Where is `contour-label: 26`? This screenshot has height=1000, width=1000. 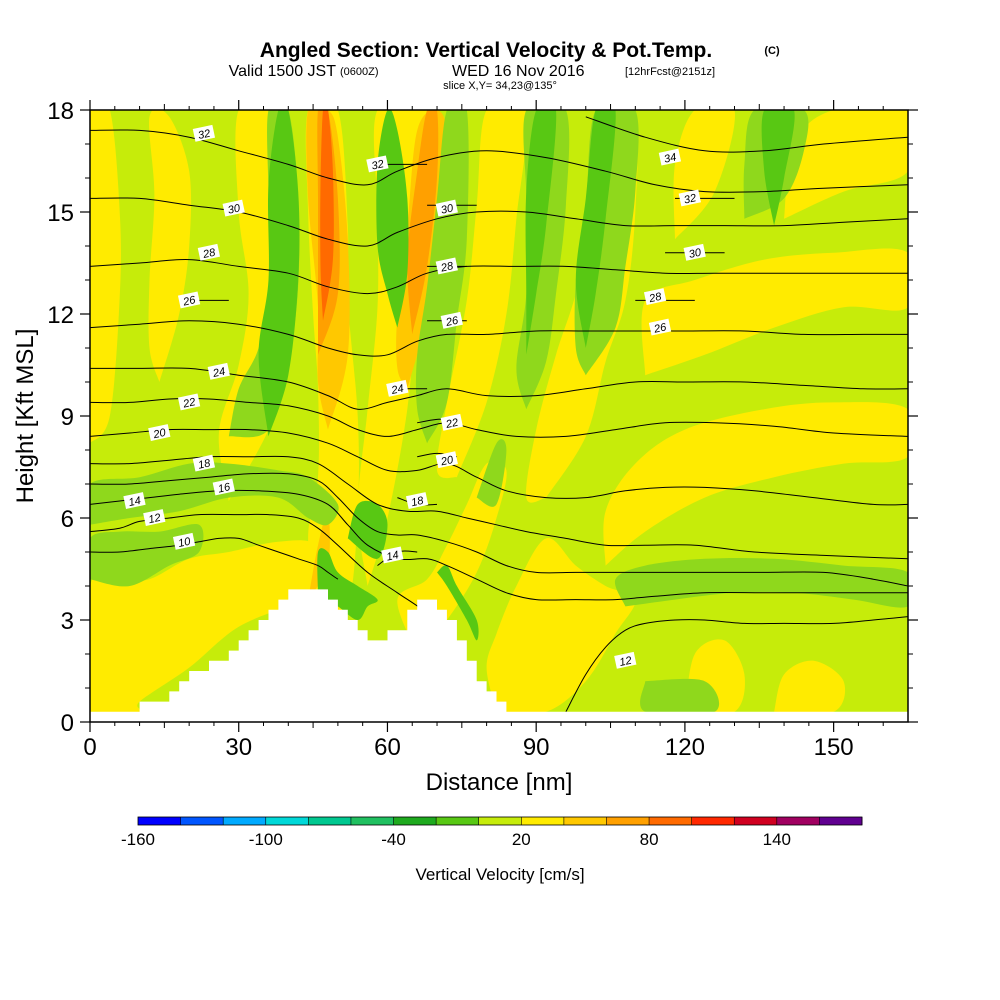 contour-label: 26 is located at coordinates (189, 301).